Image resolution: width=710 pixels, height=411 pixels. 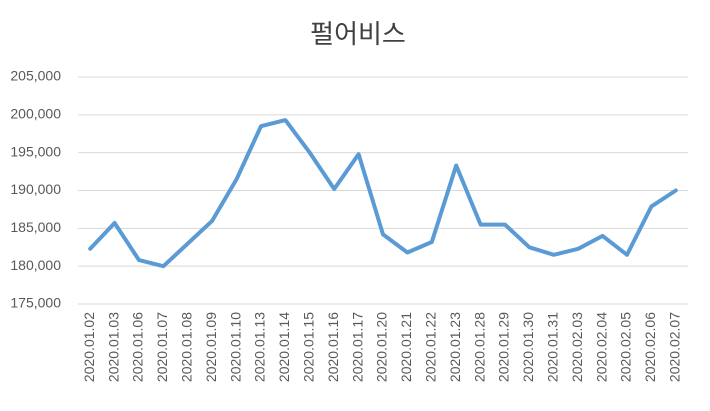 I want to click on y-tick-label: 185,000, so click(x=35, y=227).